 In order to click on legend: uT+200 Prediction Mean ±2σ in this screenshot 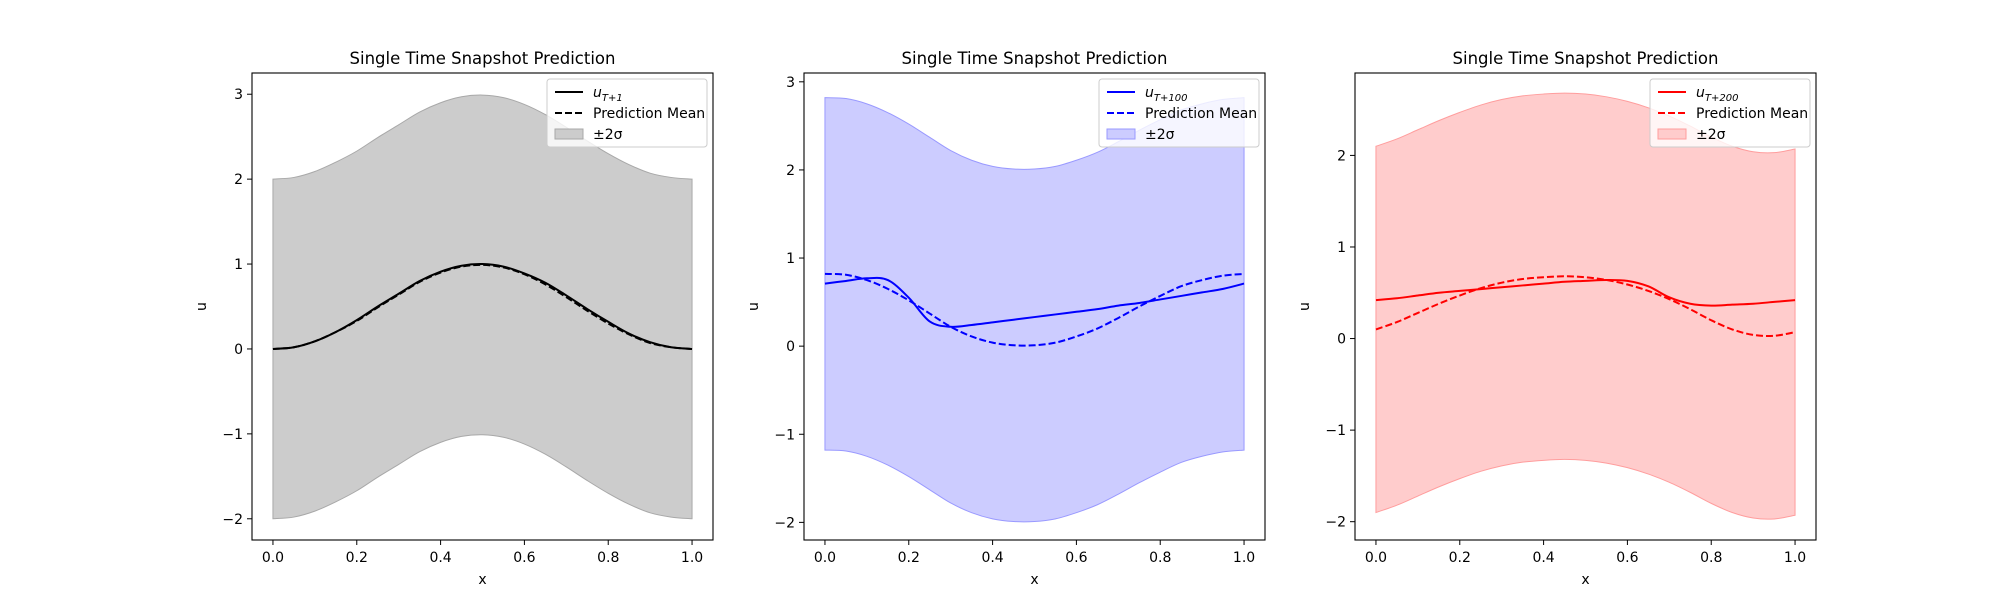, I will do `click(1730, 113)`.